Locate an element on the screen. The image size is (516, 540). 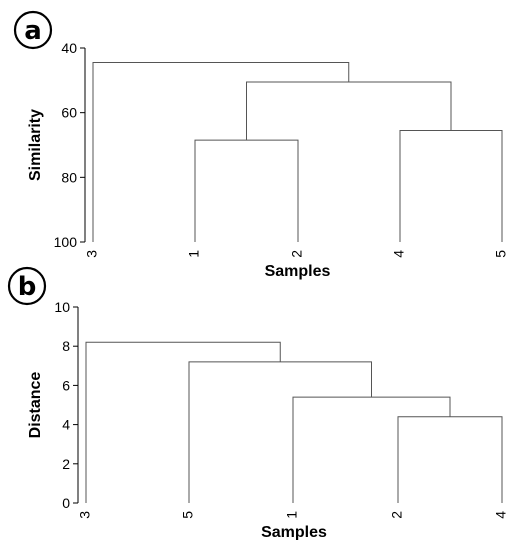
y-tick-label: 10 is located at coordinates (62, 307).